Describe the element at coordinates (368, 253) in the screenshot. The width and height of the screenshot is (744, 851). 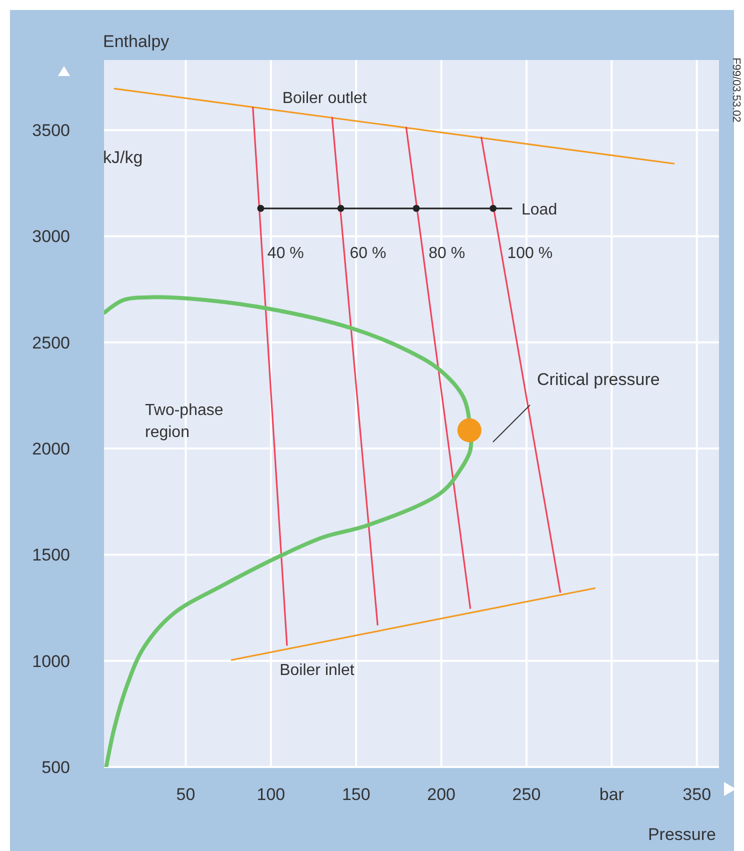
I see `series-label: 60 %` at that location.